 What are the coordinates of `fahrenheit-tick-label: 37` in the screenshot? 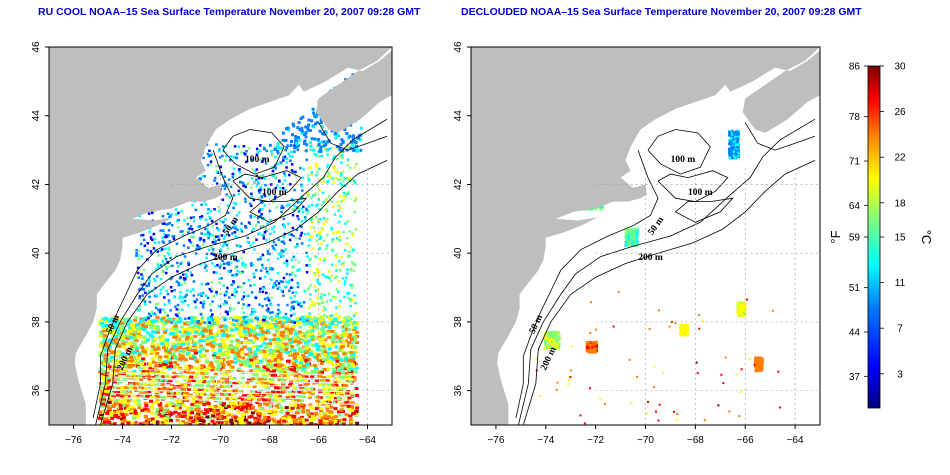 It's located at (855, 377).